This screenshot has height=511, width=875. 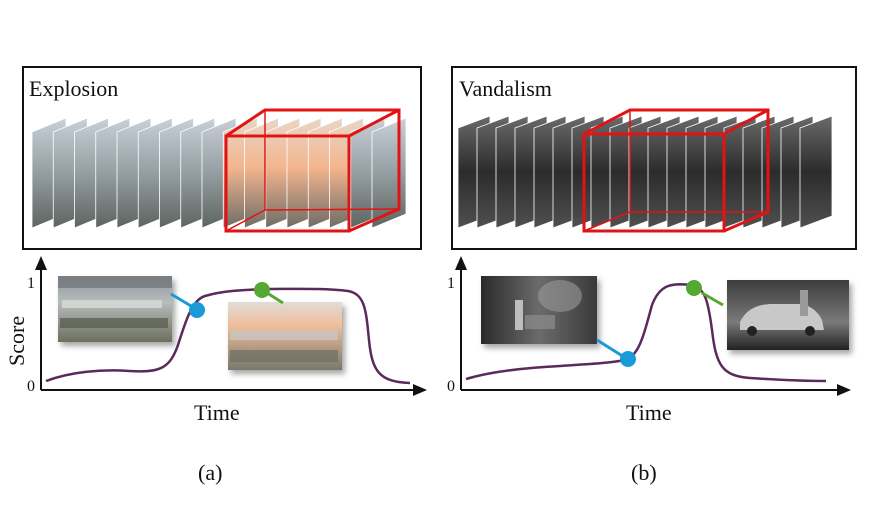 What do you see at coordinates (31, 283) in the screenshot?
I see `y-tick-1-a: 1` at bounding box center [31, 283].